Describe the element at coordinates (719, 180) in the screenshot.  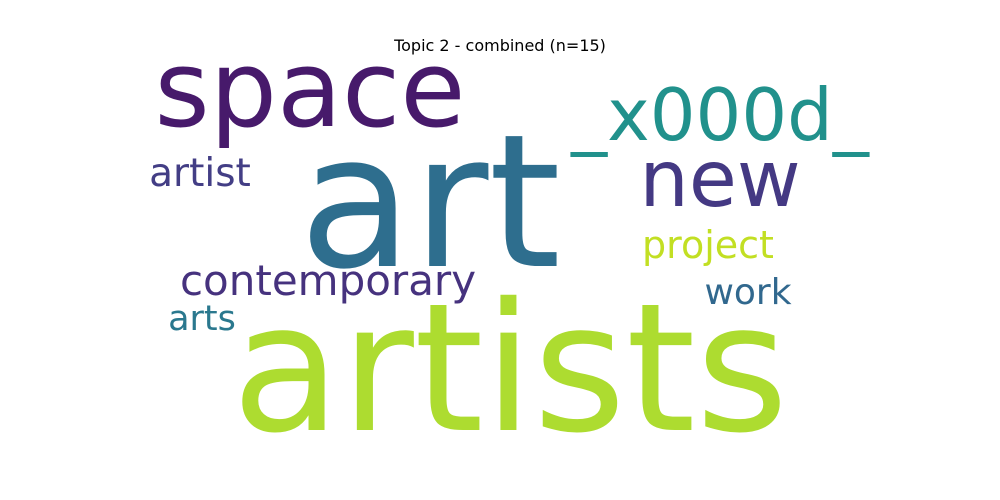
I see `word-new: new` at that location.